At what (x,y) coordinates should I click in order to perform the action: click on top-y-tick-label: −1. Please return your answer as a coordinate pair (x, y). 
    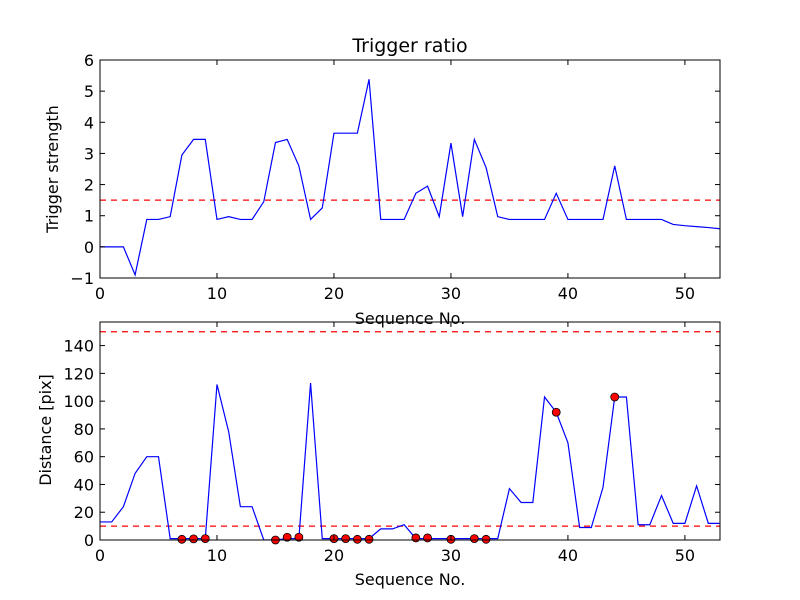
    Looking at the image, I should click on (82, 278).